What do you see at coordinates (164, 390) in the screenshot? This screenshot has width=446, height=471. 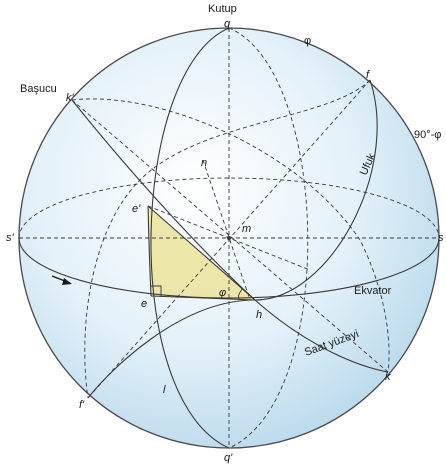 I see `label-l: l` at bounding box center [164, 390].